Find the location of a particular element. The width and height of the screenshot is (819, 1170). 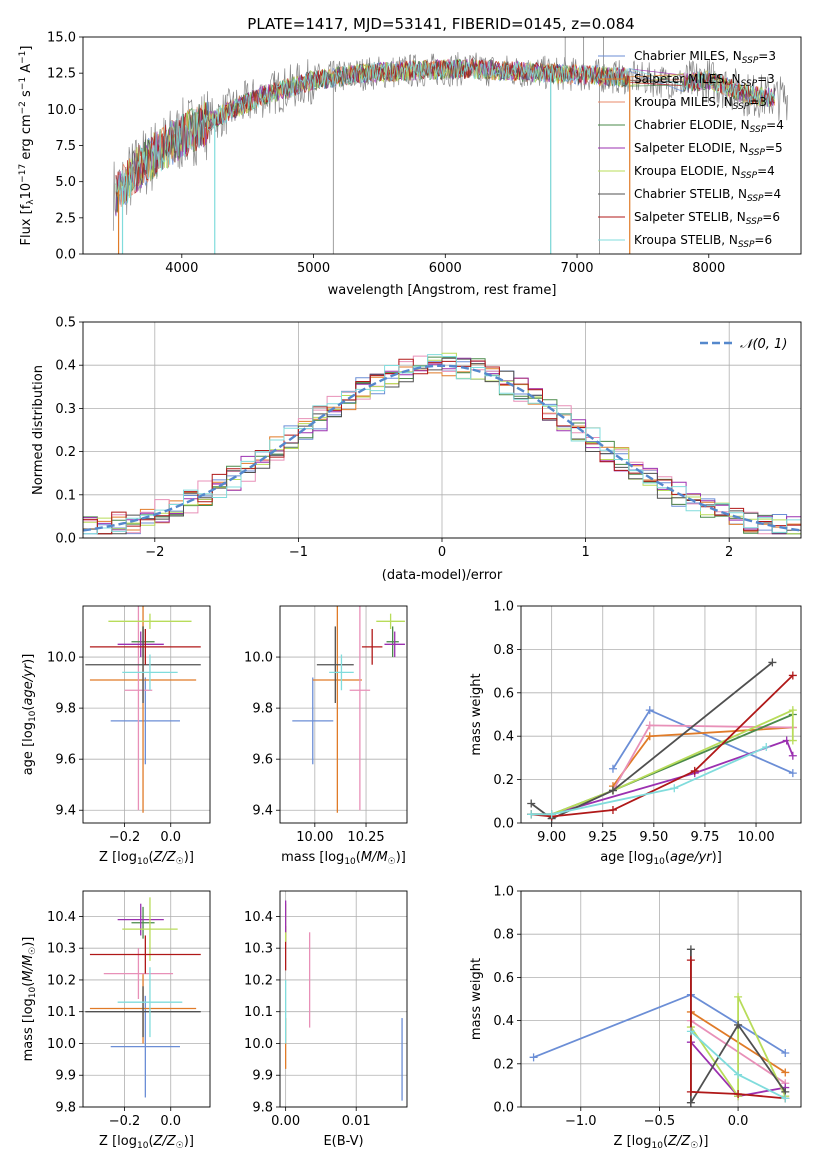

y-tick-label: 9.6 is located at coordinates (262, 760).